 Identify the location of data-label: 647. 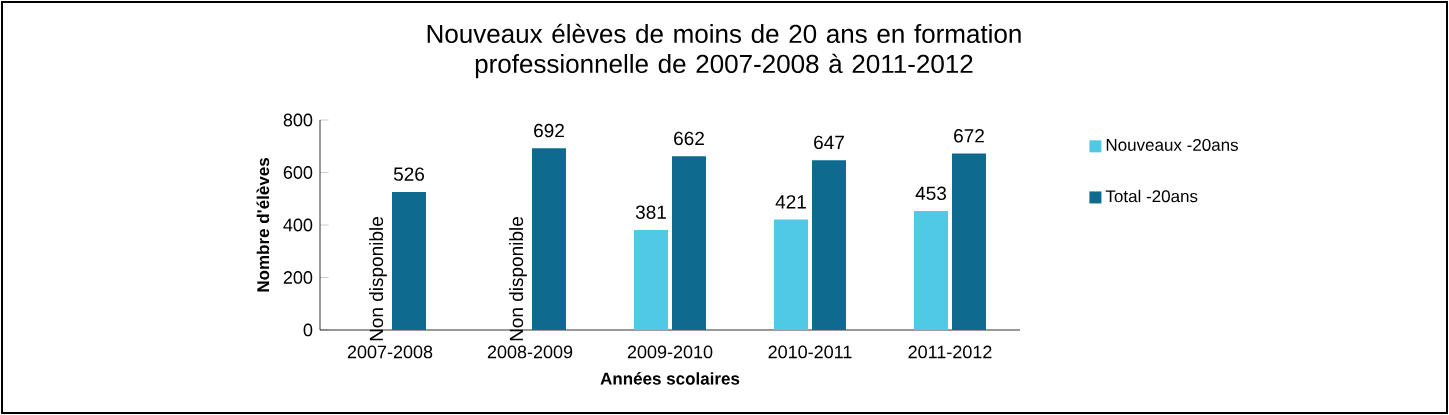
(829, 142).